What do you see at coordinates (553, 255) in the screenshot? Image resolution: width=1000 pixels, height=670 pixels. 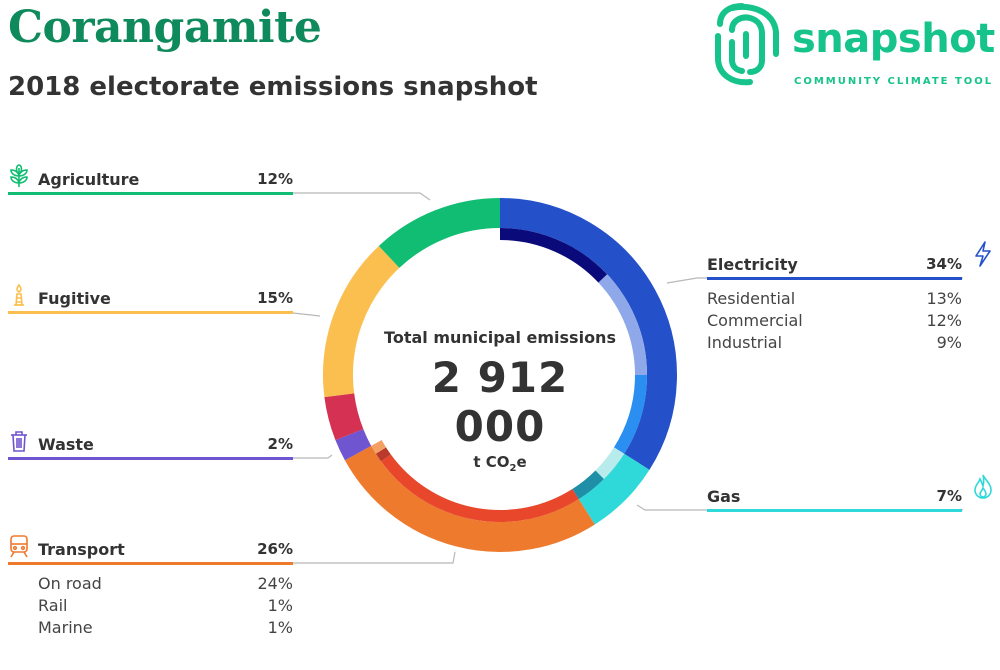 I see `donut-subslice-residential` at bounding box center [553, 255].